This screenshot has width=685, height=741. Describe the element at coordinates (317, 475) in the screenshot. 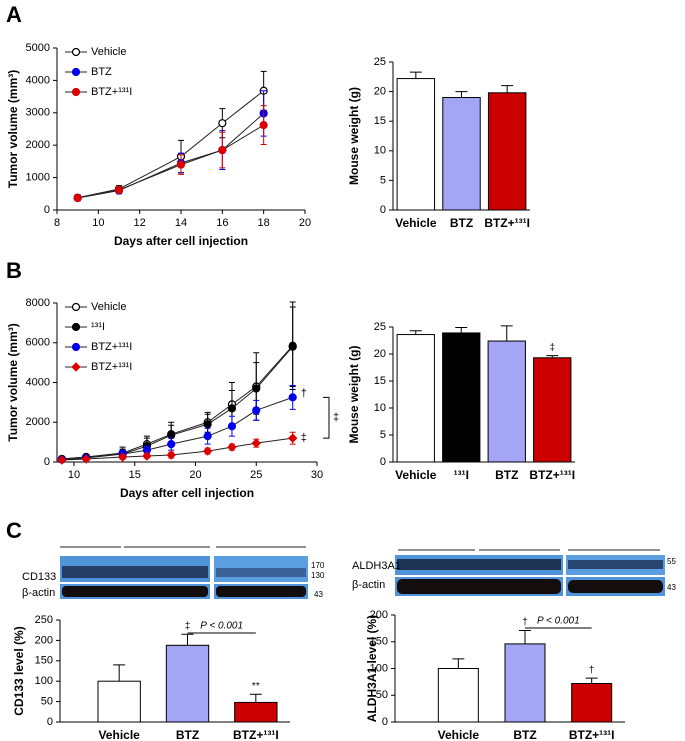

I see `x-tick-label: 30` at that location.